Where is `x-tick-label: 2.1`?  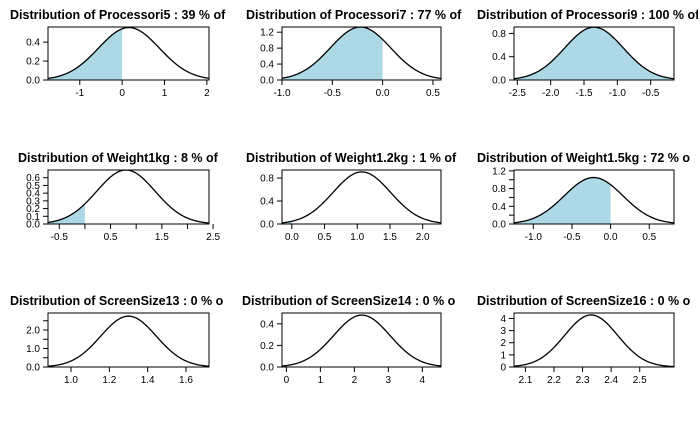
x-tick-label: 2.1 is located at coordinates (525, 380).